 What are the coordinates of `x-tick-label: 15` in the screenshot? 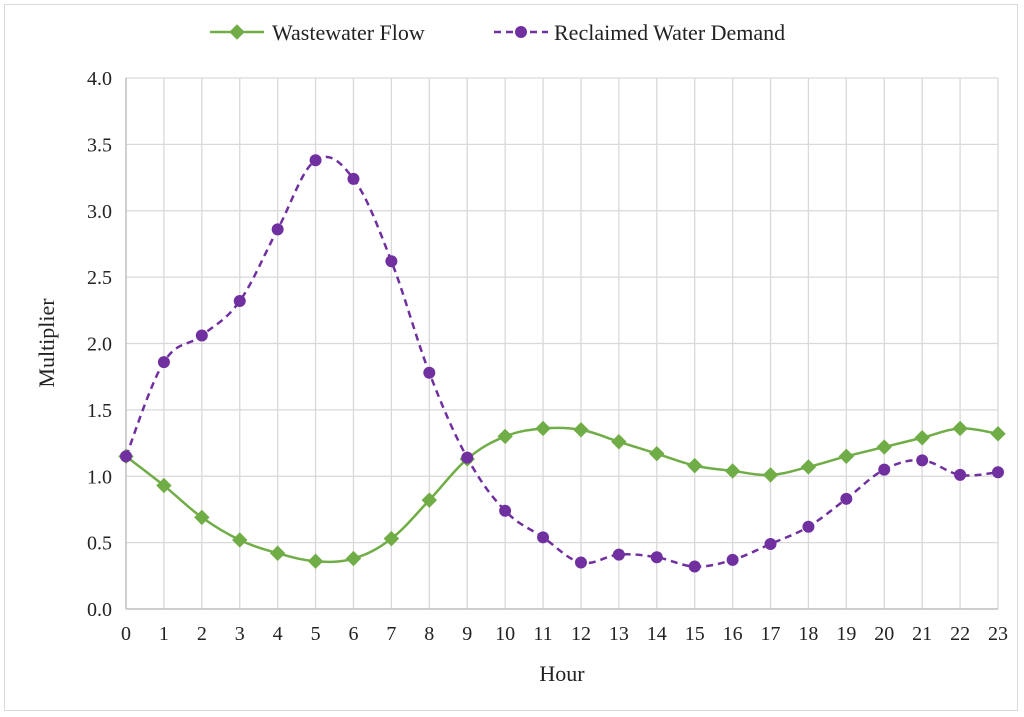 It's located at (695, 634).